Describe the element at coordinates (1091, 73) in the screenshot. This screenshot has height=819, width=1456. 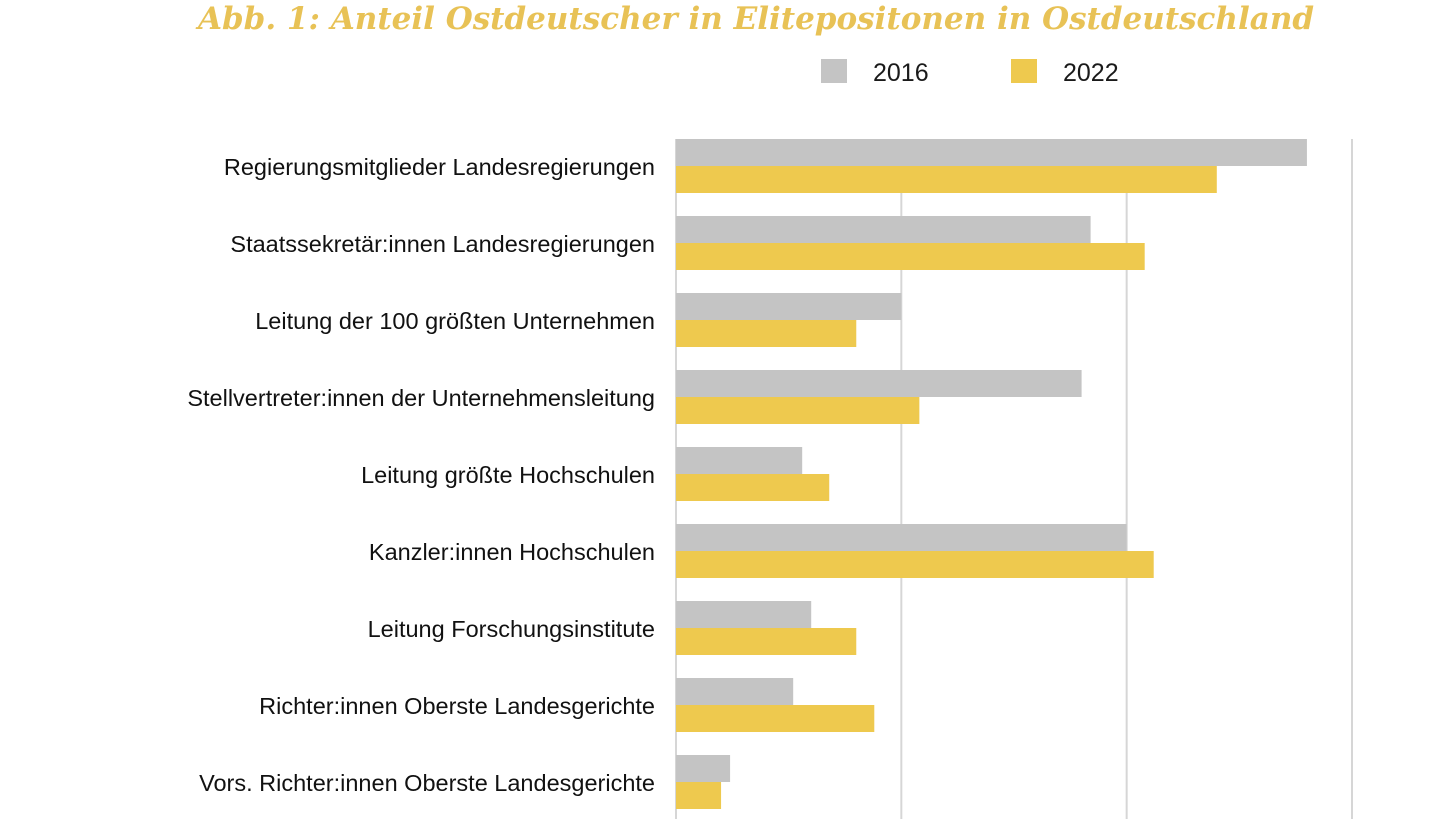
I see `legend-label-2022: 2022` at that location.